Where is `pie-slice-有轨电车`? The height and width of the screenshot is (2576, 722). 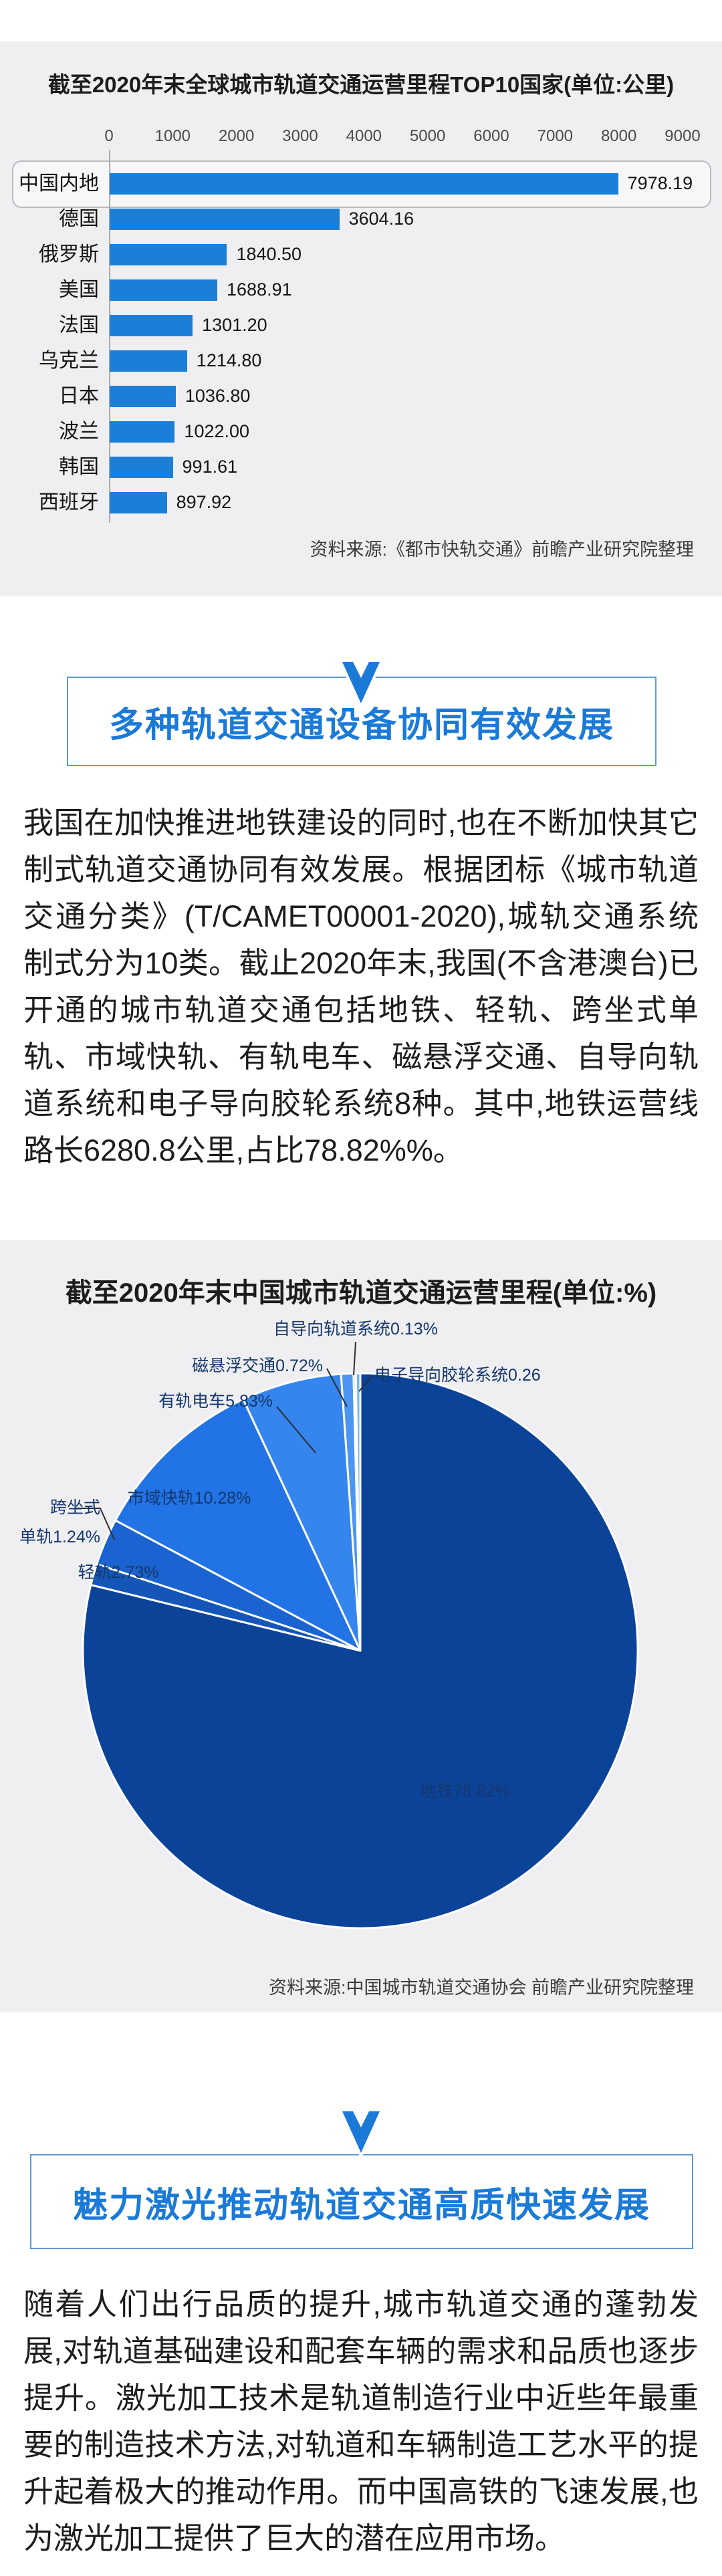
pie-slice-有轨电车 is located at coordinates (302, 1512).